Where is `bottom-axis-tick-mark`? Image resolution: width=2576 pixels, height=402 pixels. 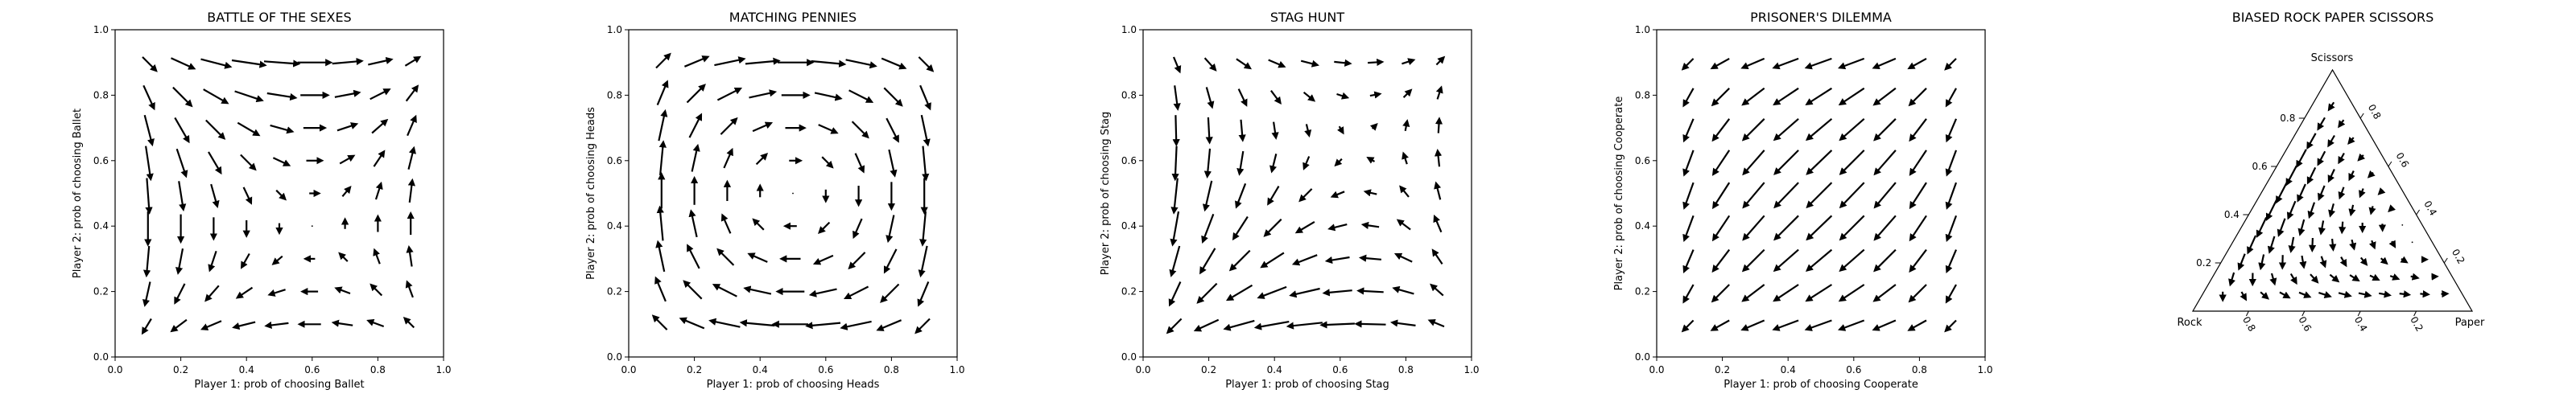
bottom-axis-tick-mark is located at coordinates (2247, 313).